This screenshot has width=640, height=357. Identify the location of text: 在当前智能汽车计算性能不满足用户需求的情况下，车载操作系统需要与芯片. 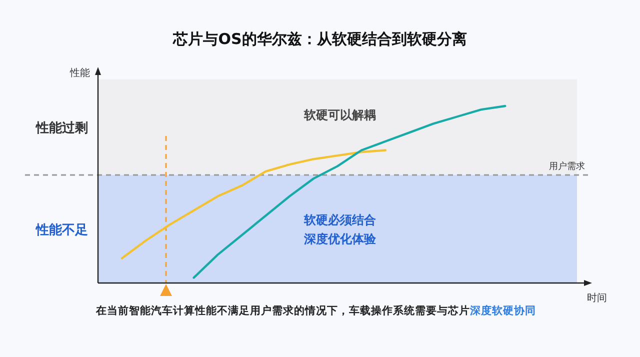
(282, 310).